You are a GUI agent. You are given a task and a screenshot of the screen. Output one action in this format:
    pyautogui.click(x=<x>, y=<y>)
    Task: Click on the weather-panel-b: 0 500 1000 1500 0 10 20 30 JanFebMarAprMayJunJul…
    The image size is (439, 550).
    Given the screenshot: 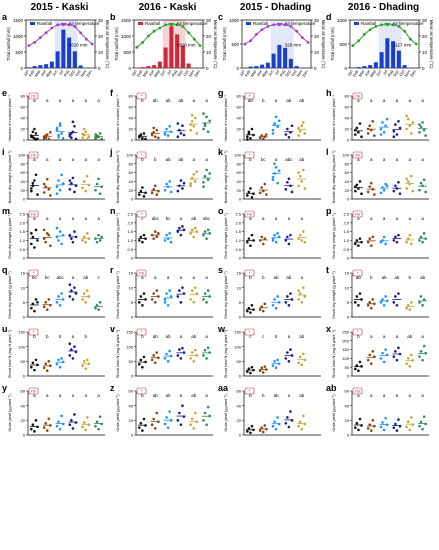 What is the action you would take?
    pyautogui.click(x=166, y=48)
    